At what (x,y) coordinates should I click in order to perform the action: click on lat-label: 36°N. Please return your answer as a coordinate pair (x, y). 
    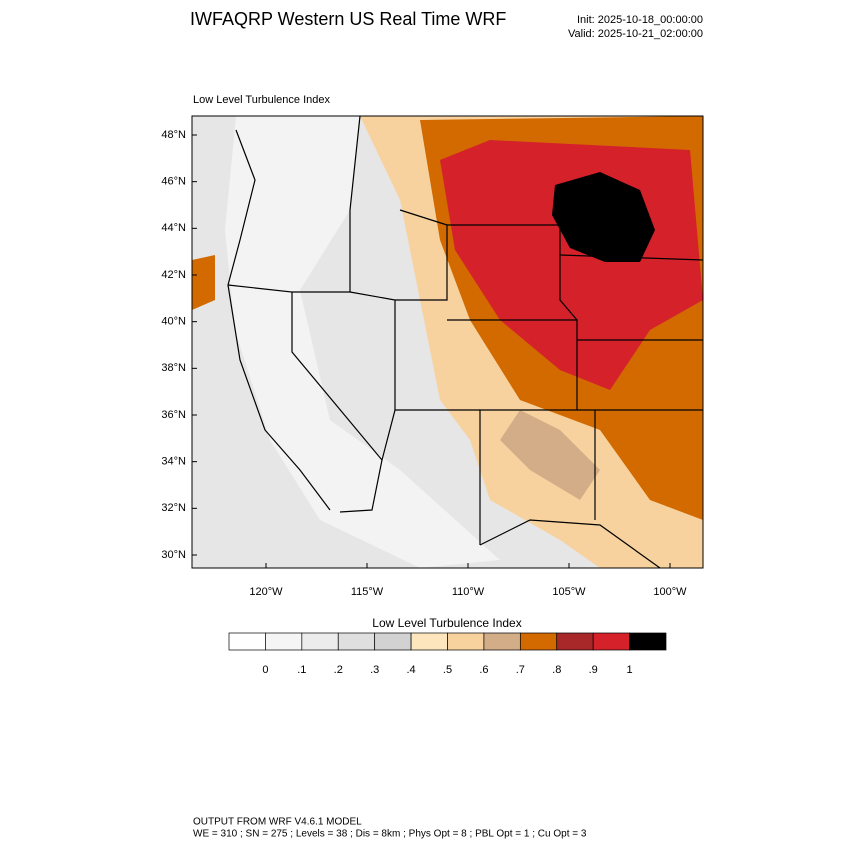
    Looking at the image, I should click on (173, 415).